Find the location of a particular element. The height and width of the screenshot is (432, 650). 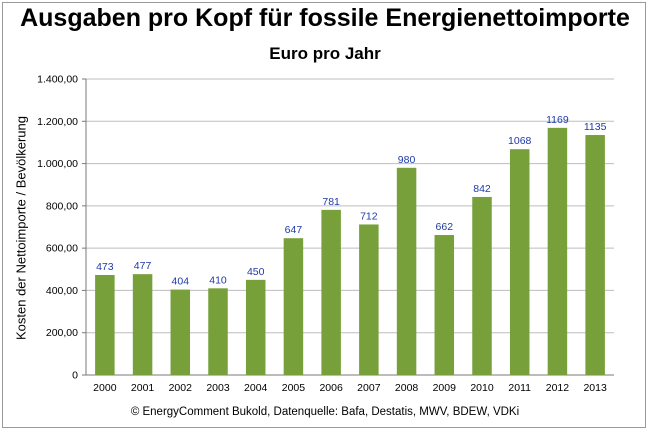

data-label: 980 is located at coordinates (407, 160).